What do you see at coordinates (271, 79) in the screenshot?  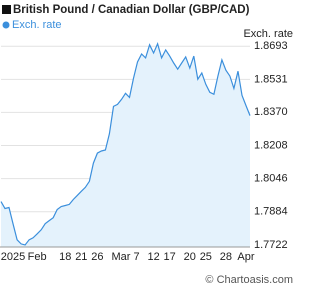 I see `y-tick-label: 1.8531` at bounding box center [271, 79].